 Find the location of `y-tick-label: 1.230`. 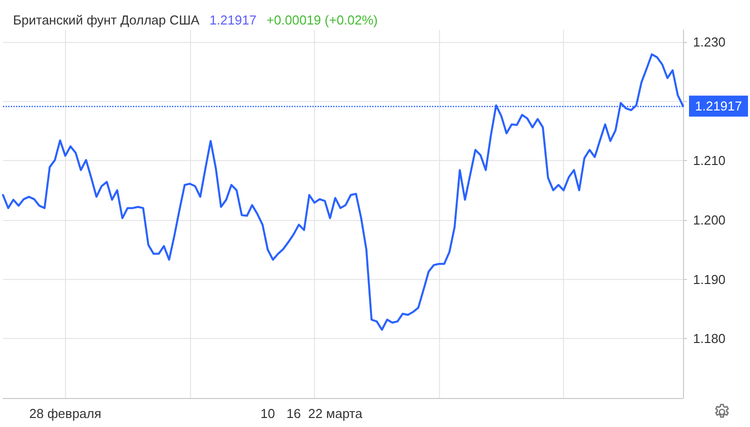

y-tick-label: 1.230 is located at coordinates (709, 42).